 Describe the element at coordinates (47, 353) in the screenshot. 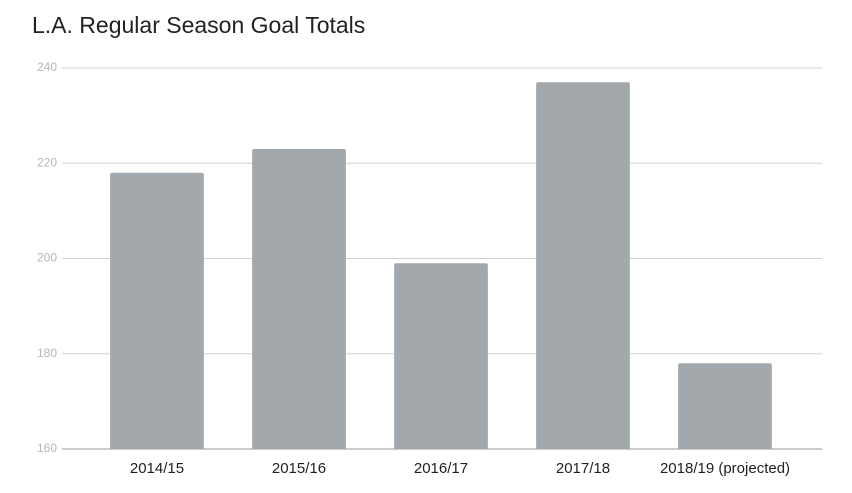

I see `y-tick-label: 180` at that location.